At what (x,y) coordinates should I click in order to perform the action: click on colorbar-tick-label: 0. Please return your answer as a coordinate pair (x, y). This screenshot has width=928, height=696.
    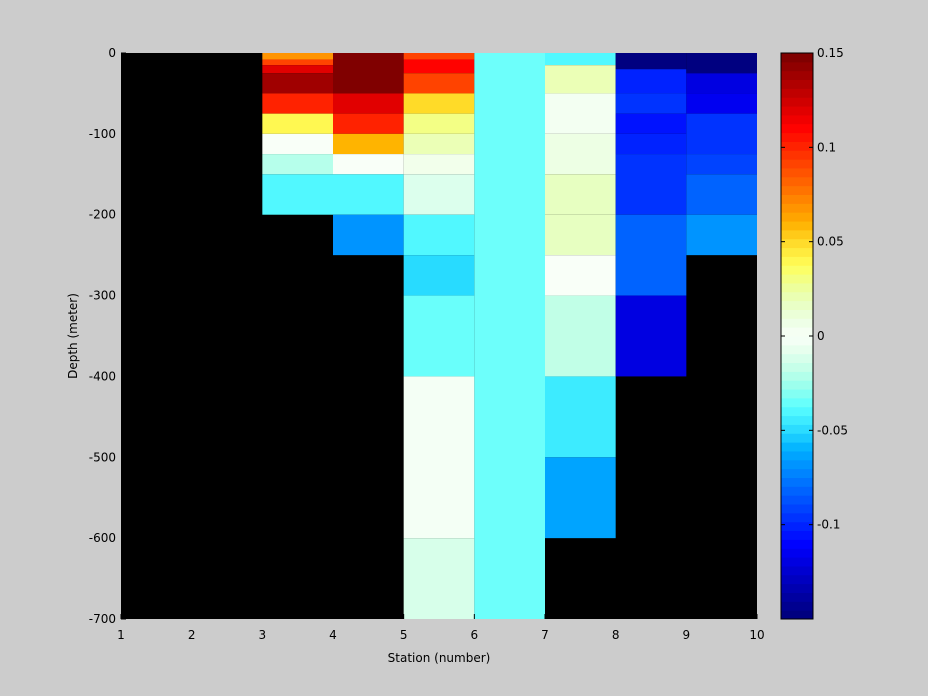
    Looking at the image, I should click on (821, 336).